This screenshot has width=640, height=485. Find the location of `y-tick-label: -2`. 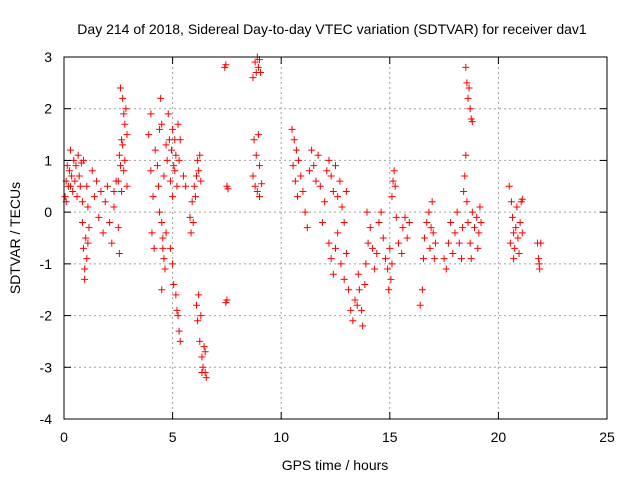

y-tick-label: -2 is located at coordinates (46, 316).